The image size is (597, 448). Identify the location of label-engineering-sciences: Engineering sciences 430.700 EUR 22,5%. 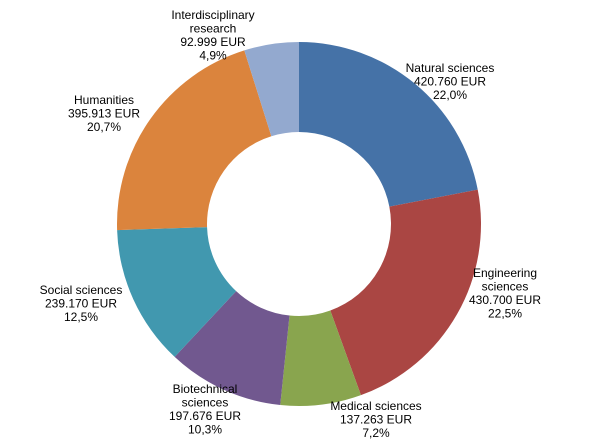
(505, 293).